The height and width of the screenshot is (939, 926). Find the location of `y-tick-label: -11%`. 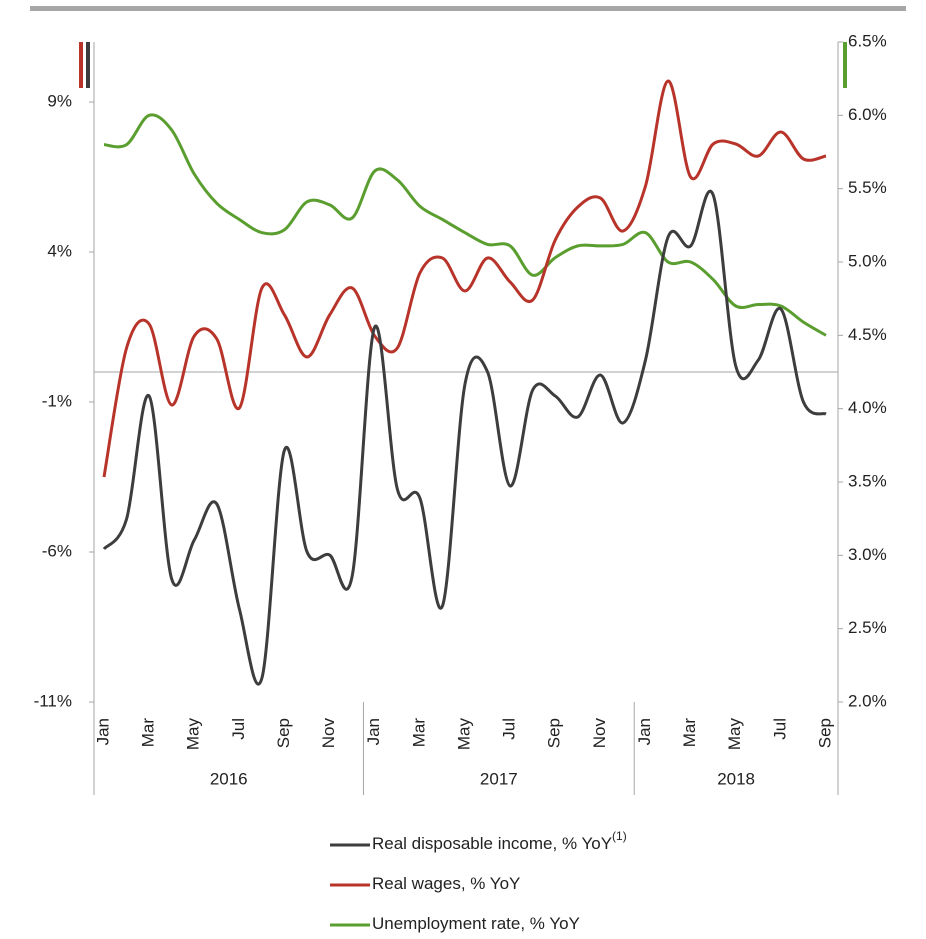

y-tick-label: -11% is located at coordinates (53, 700).